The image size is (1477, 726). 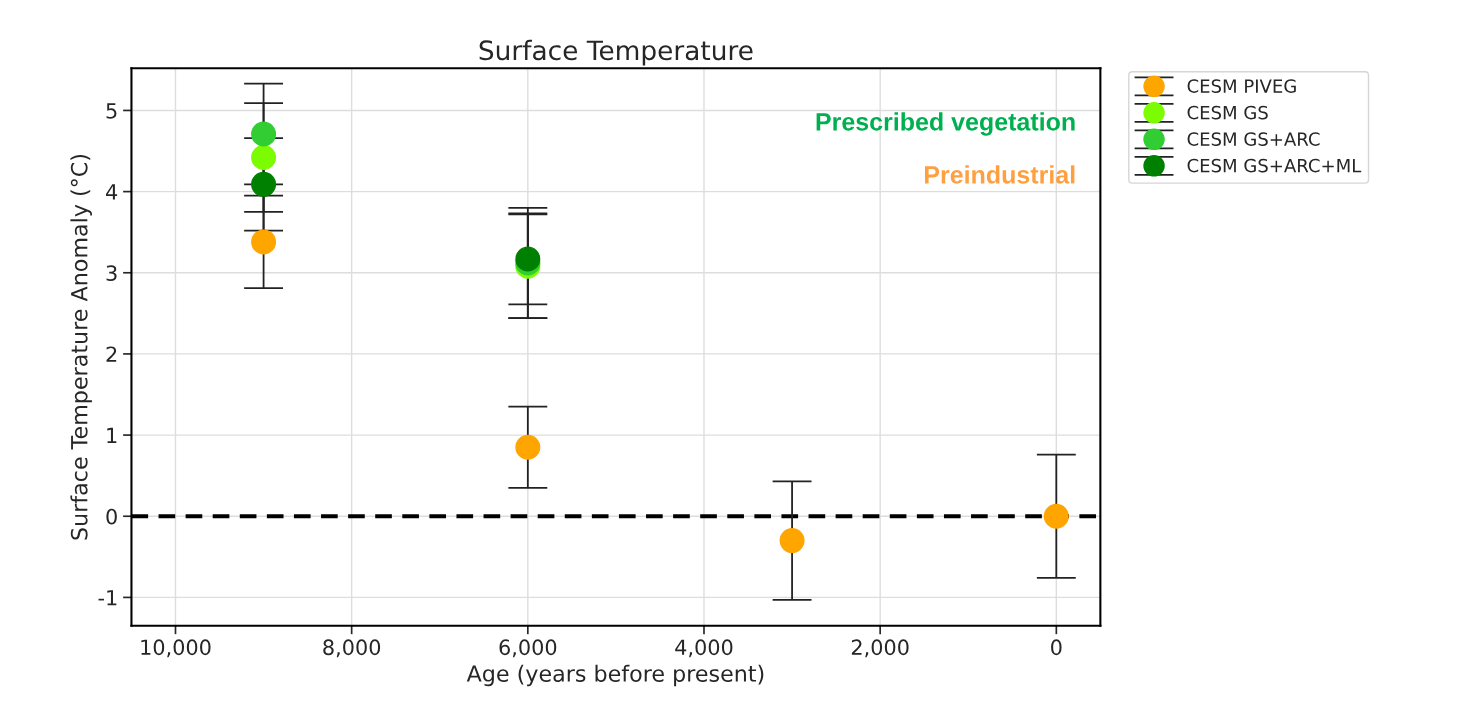 I want to click on x-tick-label: 8,000, so click(x=352, y=648).